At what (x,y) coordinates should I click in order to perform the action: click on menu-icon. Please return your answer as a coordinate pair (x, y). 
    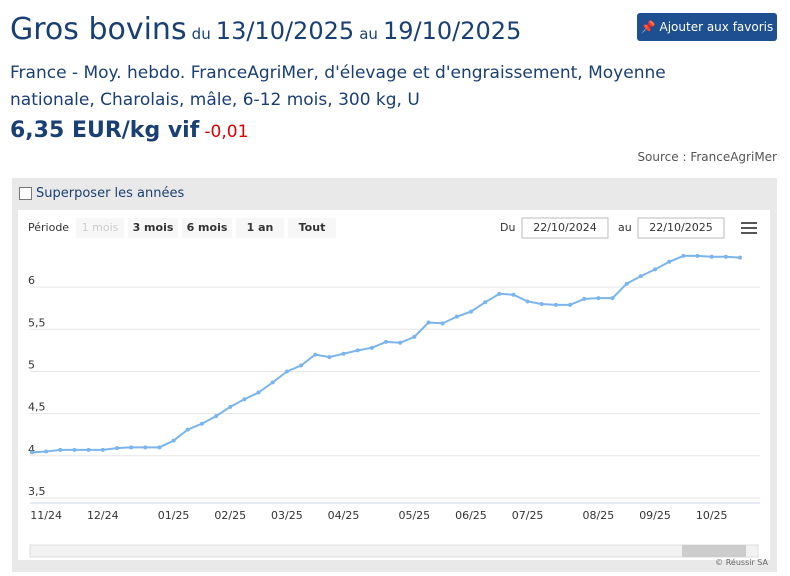
    Looking at the image, I should click on (749, 228).